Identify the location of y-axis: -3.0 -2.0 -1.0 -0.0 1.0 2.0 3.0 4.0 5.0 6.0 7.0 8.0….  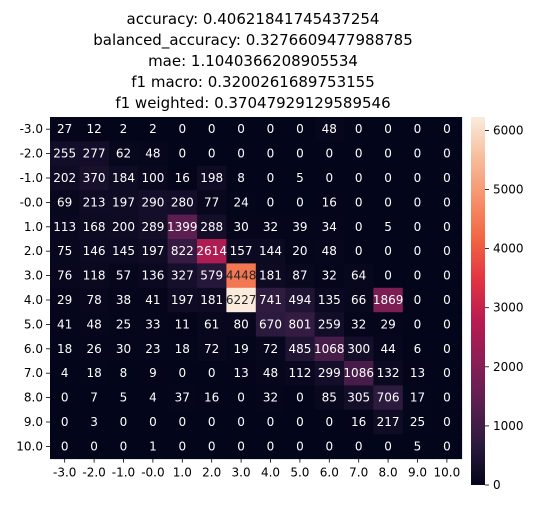
(33, 287).